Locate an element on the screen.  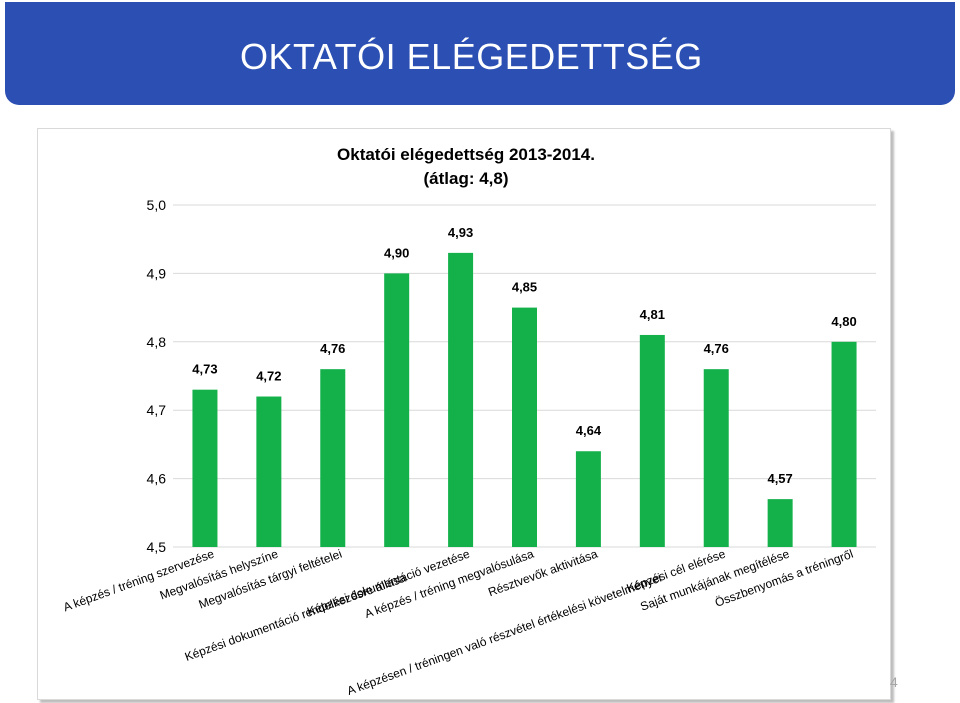
y-tick-label: 4,5 is located at coordinates (157, 547).